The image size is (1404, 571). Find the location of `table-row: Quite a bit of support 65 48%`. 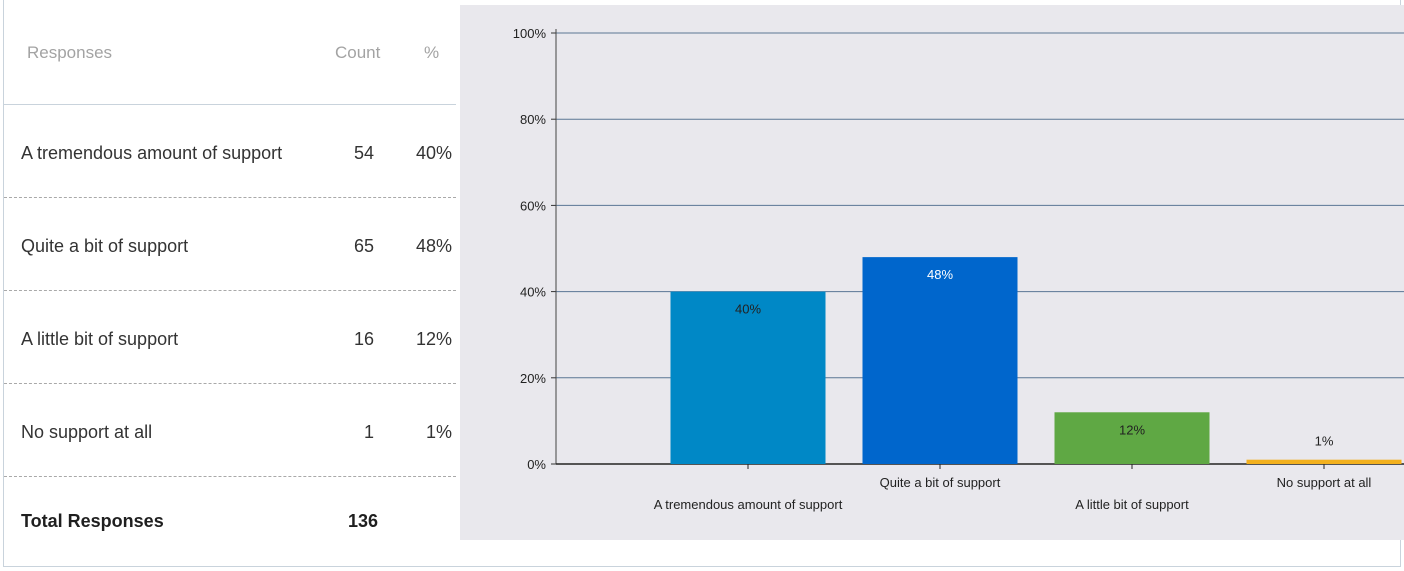

table-row: Quite a bit of support 65 48% is located at coordinates (230, 244).